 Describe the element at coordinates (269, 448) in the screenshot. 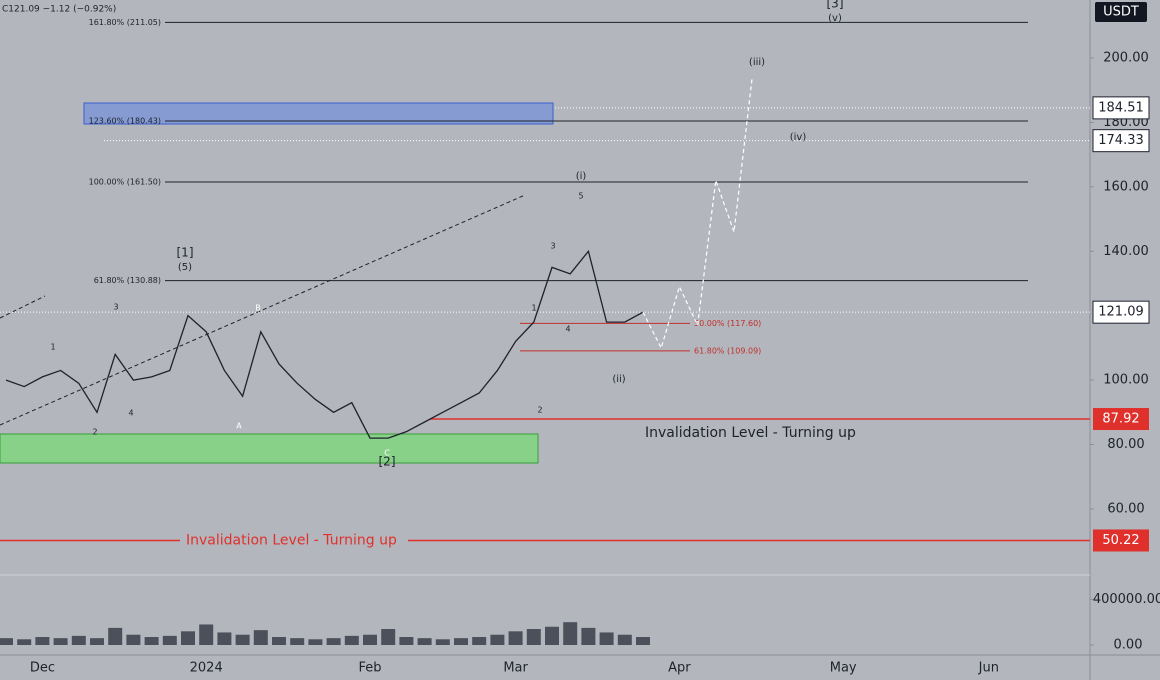

I see `support-zone` at that location.